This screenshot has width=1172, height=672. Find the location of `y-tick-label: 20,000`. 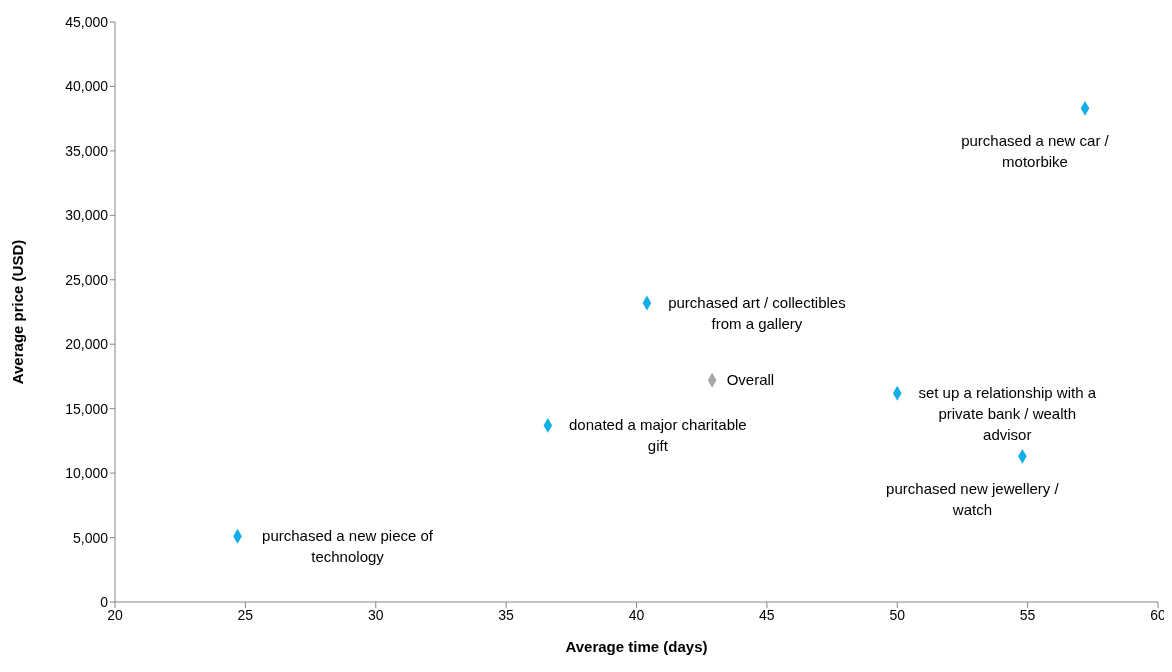

y-tick-label: 20,000 is located at coordinates (87, 344).